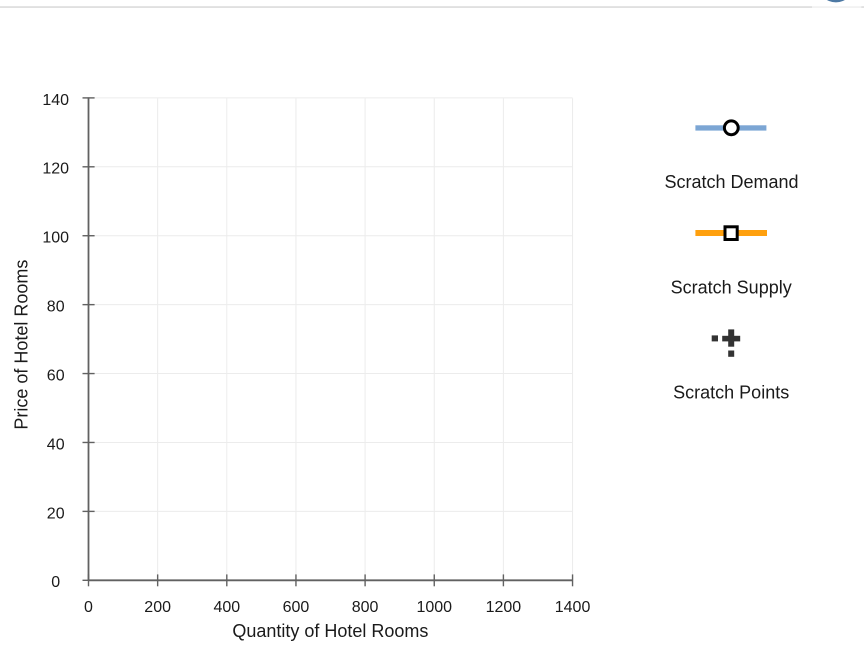  I want to click on svg-text: Scratch Supply, so click(731, 288).